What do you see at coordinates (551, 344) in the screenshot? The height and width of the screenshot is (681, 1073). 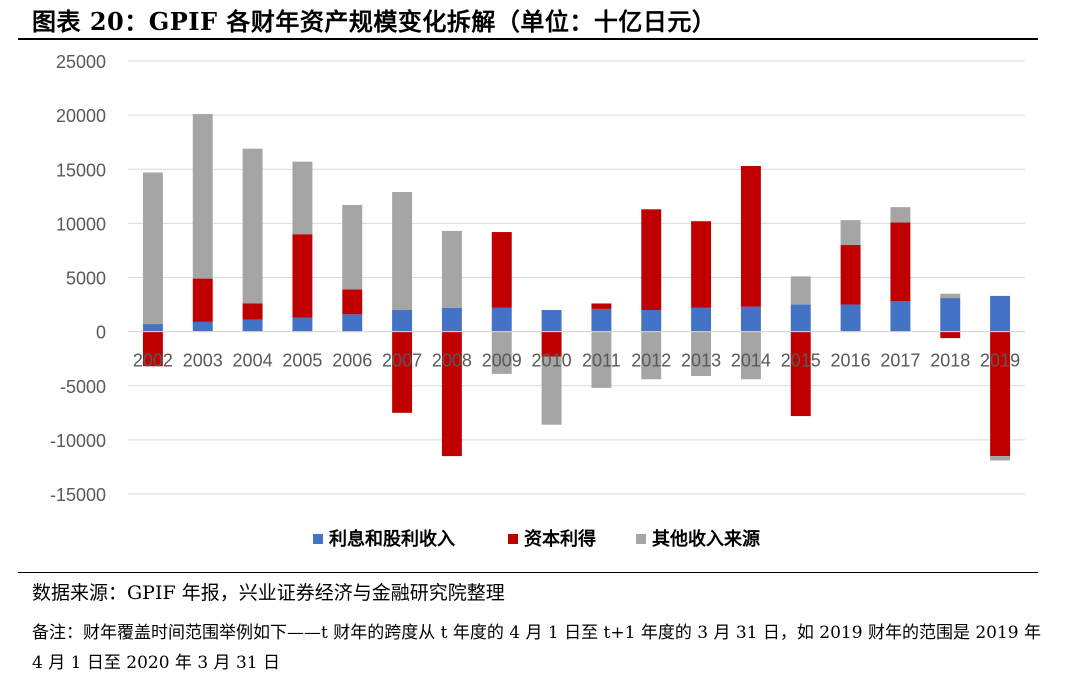 I see `bar-segment-资本利得-2010` at bounding box center [551, 344].